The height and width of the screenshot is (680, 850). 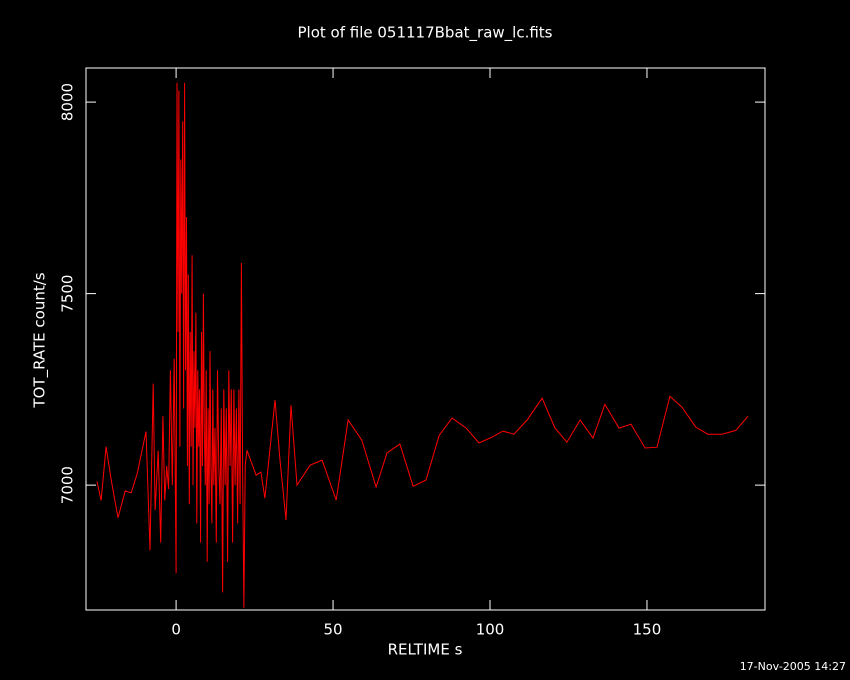 What do you see at coordinates (425, 33) in the screenshot?
I see `chart-title: Plot of file 051117Bbat_raw_lc.fits` at bounding box center [425, 33].